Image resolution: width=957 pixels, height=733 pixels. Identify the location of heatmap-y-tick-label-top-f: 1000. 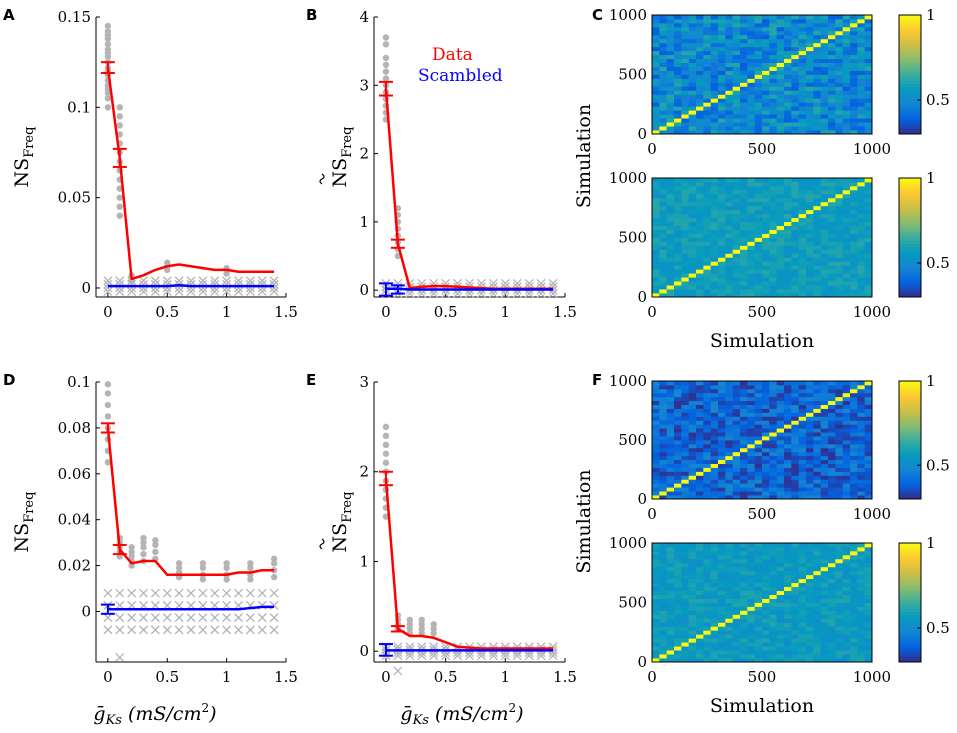
(628, 381).